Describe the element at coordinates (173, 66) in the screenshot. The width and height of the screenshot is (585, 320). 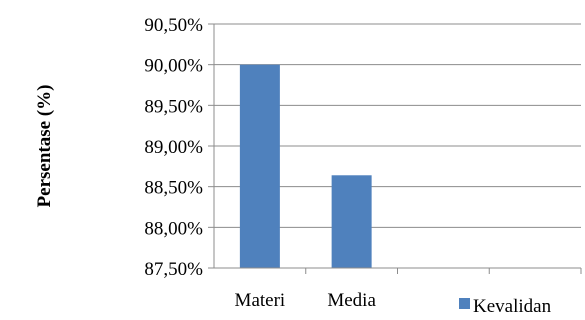
I see `y-tick-label: 90,00%` at that location.